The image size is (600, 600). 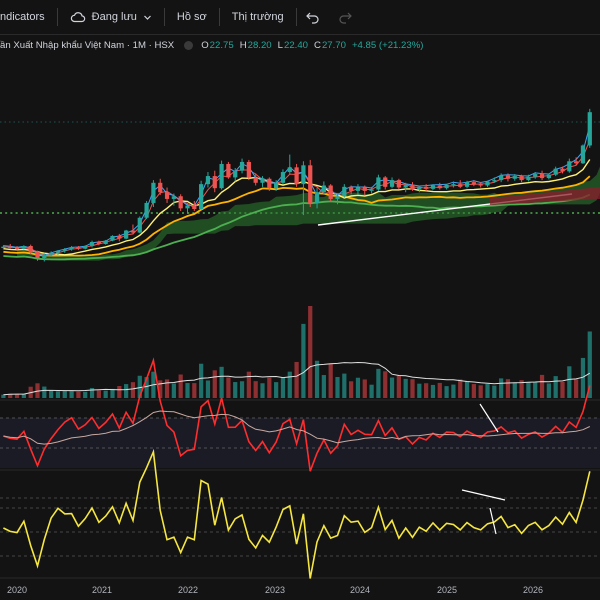 What do you see at coordinates (205, 45) in the screenshot?
I see `open-key: O` at bounding box center [205, 45].